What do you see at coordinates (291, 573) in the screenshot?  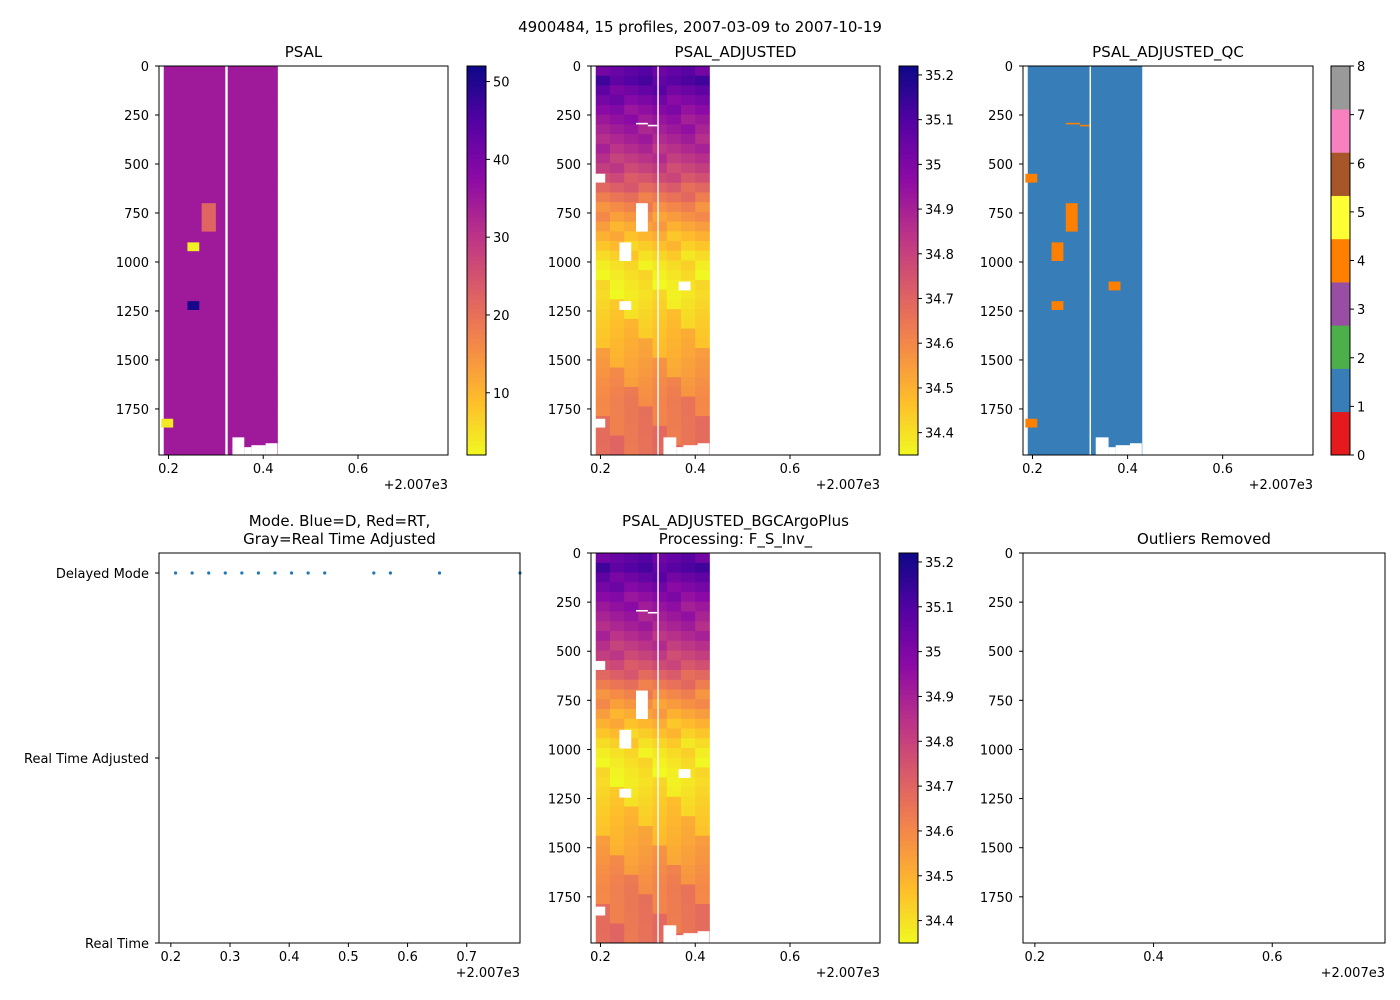 I see `mode-point` at bounding box center [291, 573].